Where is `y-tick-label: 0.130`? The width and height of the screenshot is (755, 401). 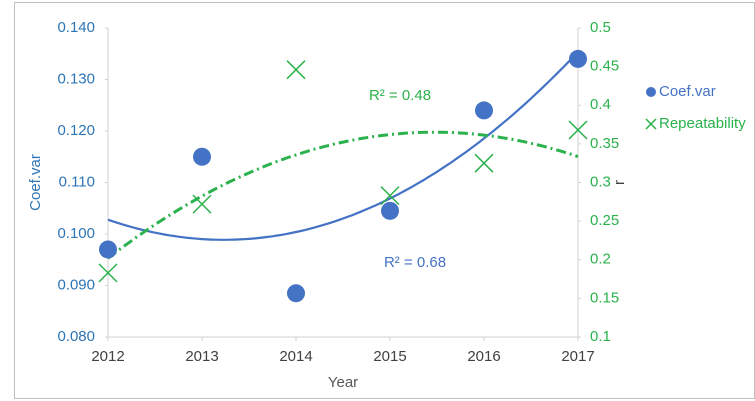 y-tick-label: 0.130 is located at coordinates (76, 78).